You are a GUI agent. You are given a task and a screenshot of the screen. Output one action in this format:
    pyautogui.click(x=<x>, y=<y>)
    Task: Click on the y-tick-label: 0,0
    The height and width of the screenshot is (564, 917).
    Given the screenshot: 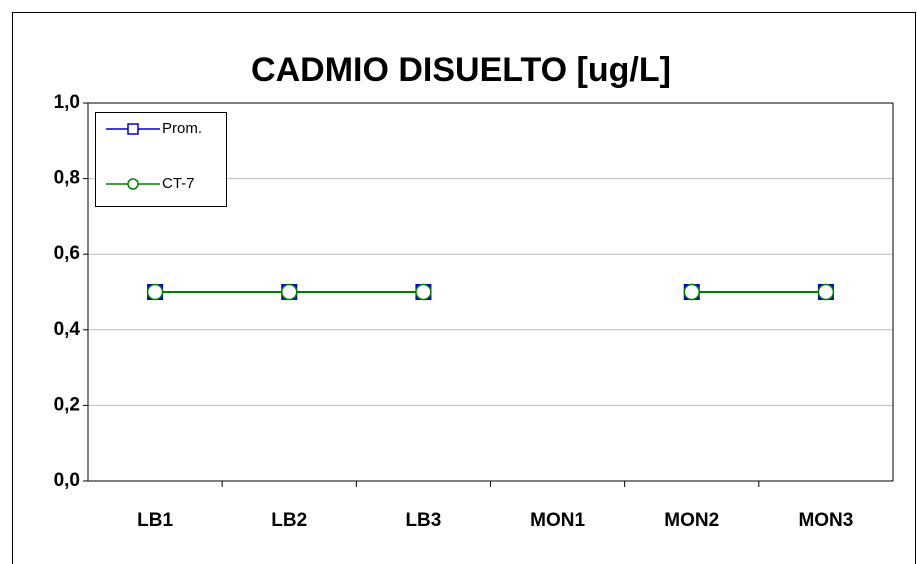 What is the action you would take?
    pyautogui.click(x=67, y=480)
    